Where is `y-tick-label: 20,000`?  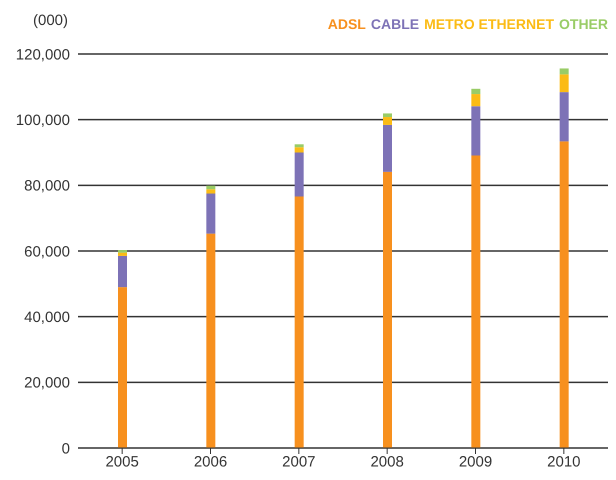 y-tick-label: 20,000 is located at coordinates (47, 383).